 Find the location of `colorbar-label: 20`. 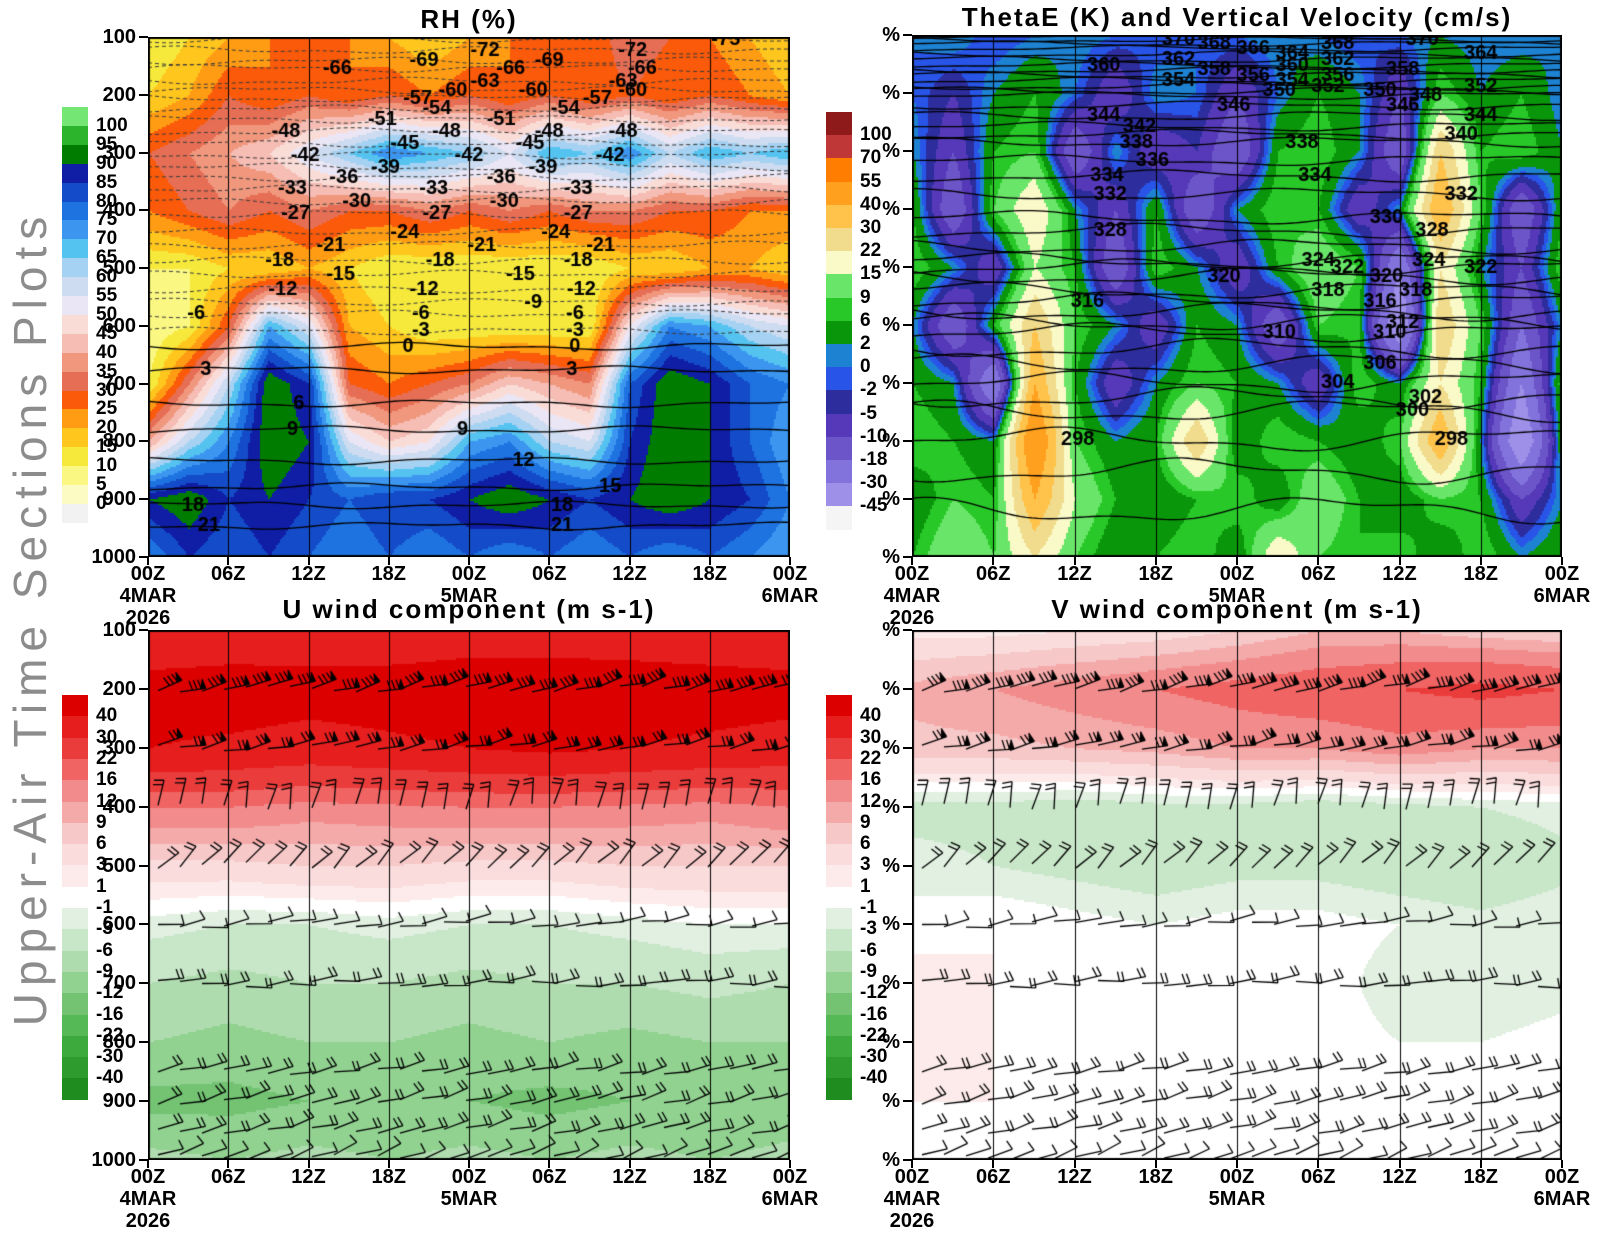

colorbar-label: 20 is located at coordinates (107, 428).